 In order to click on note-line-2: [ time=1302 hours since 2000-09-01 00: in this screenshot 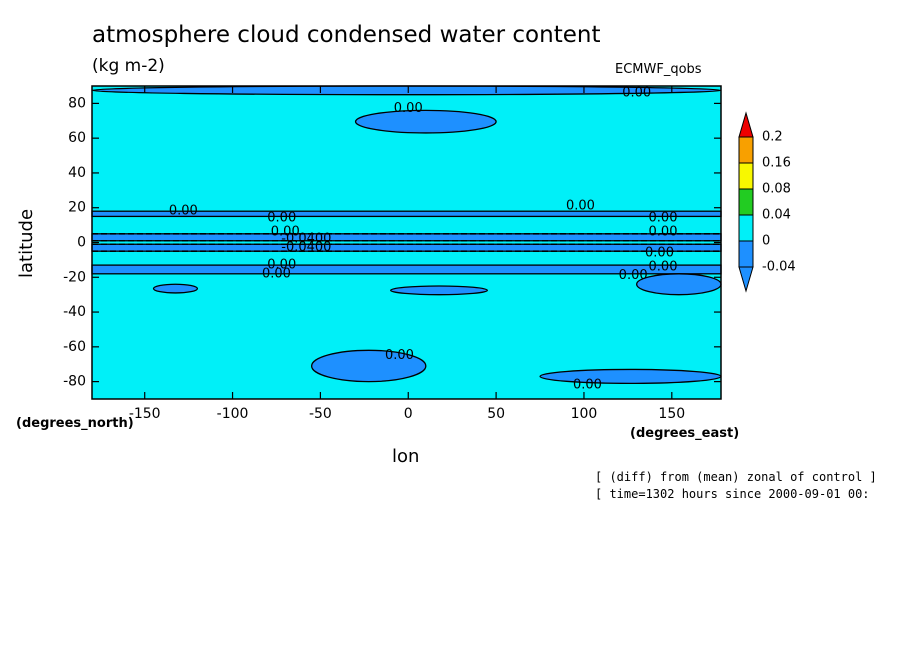, I will do `click(732, 494)`.